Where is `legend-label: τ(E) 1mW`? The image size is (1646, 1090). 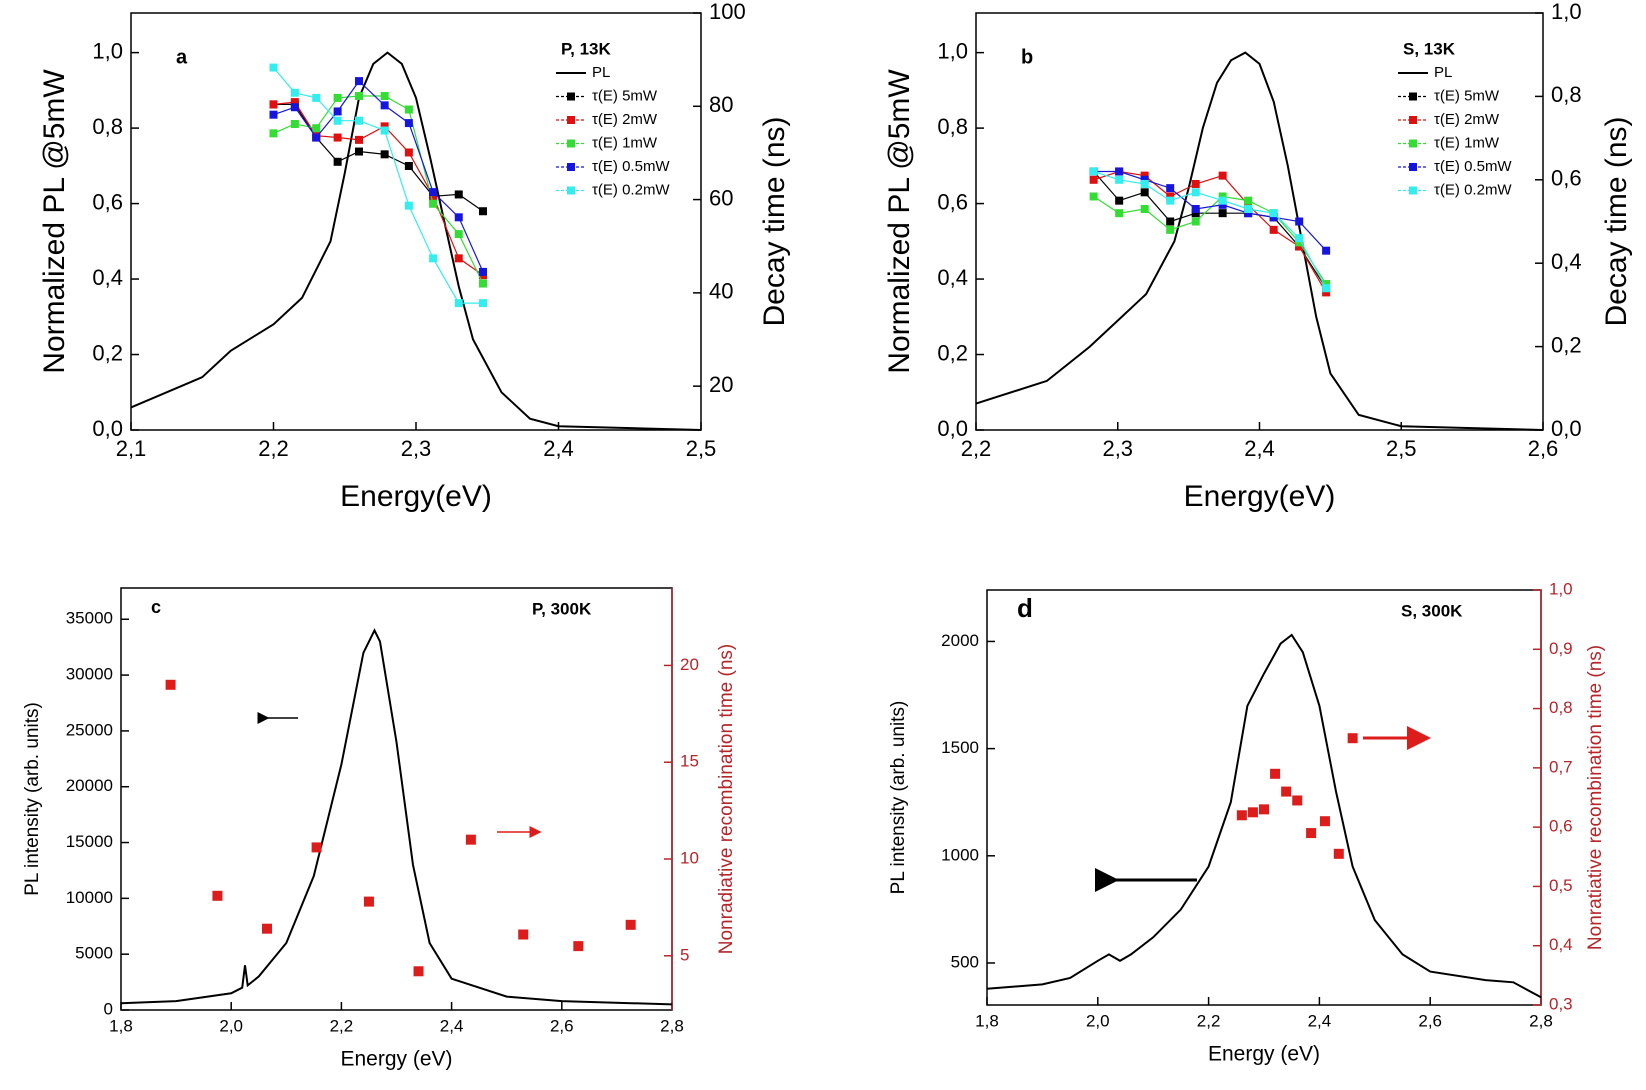
legend-label: τ(E) 1mW is located at coordinates (1467, 142).